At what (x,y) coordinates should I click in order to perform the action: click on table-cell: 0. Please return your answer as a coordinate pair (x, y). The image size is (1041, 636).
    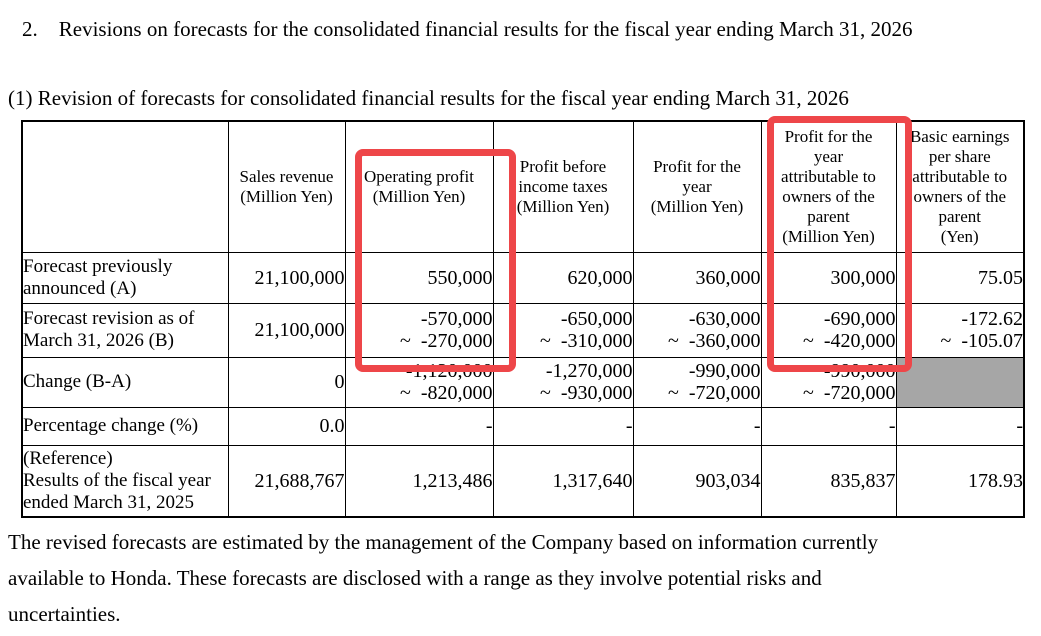
    Looking at the image, I should click on (286, 382).